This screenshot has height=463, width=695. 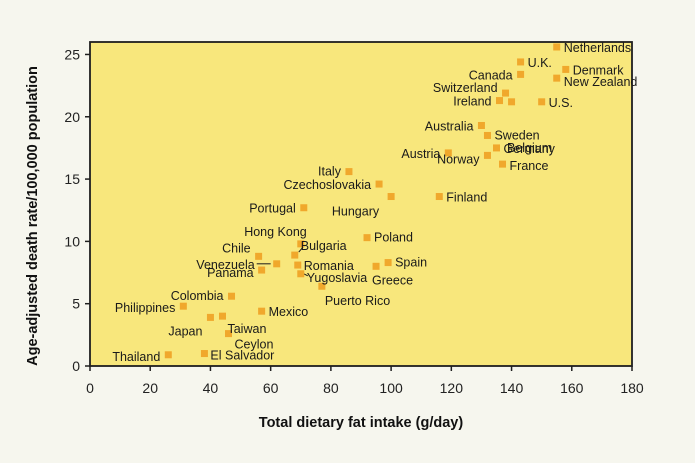 What do you see at coordinates (392, 280) in the screenshot?
I see `point-label: Greece` at bounding box center [392, 280].